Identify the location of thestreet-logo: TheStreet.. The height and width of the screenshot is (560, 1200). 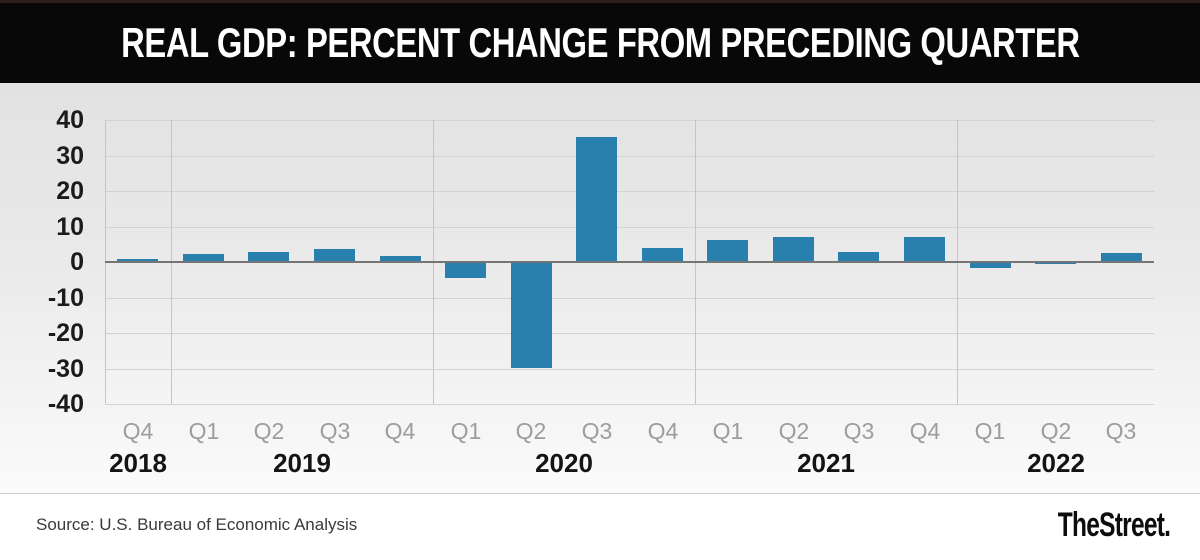
(1113, 524).